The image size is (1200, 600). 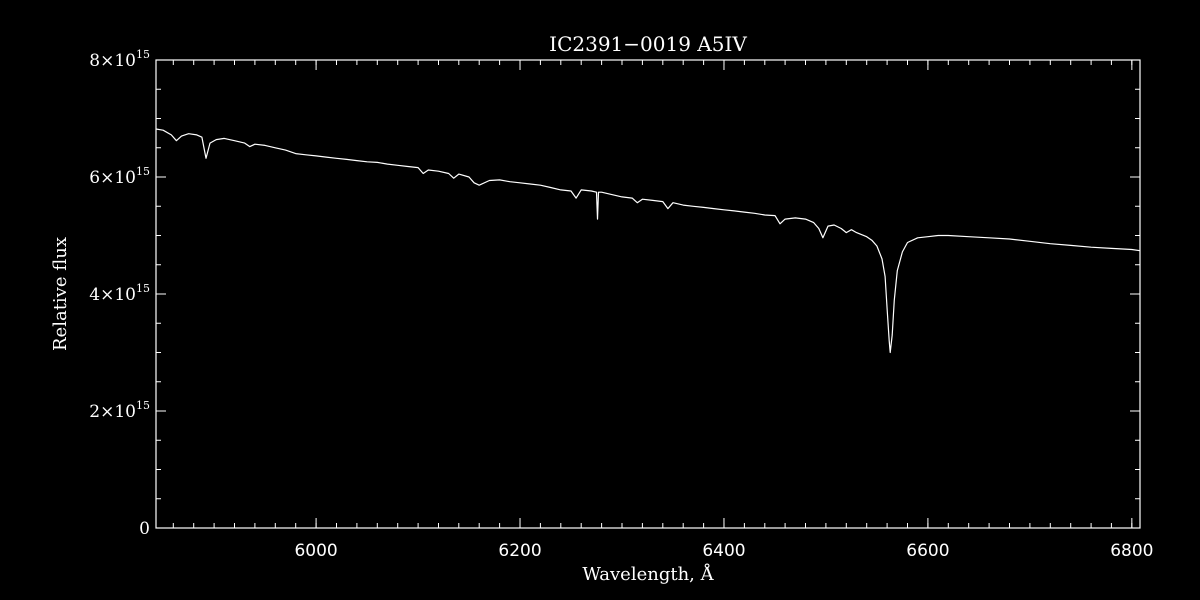 What do you see at coordinates (144, 529) in the screenshot?
I see `y-tick-label: 0` at bounding box center [144, 529].